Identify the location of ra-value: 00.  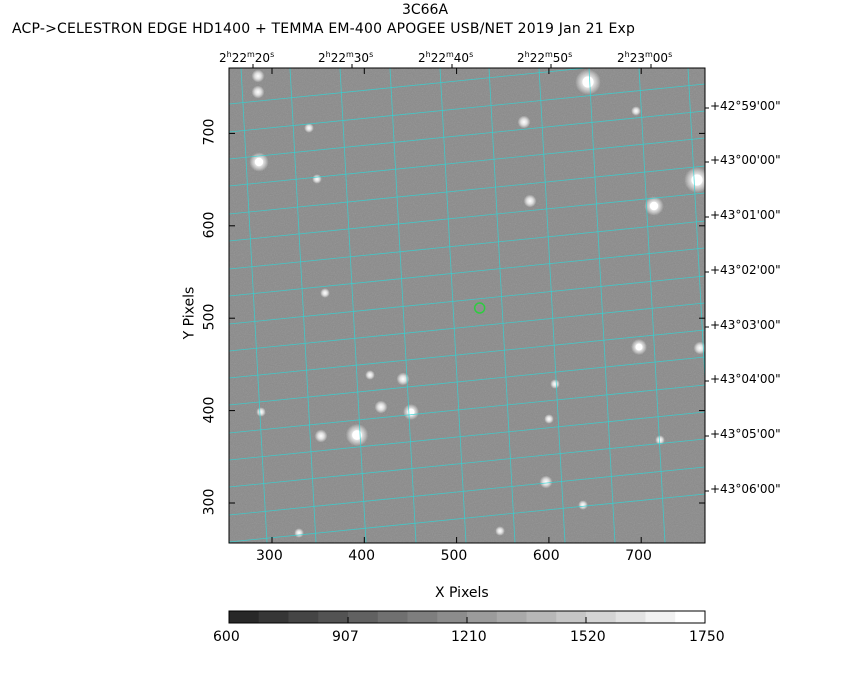
(660, 58).